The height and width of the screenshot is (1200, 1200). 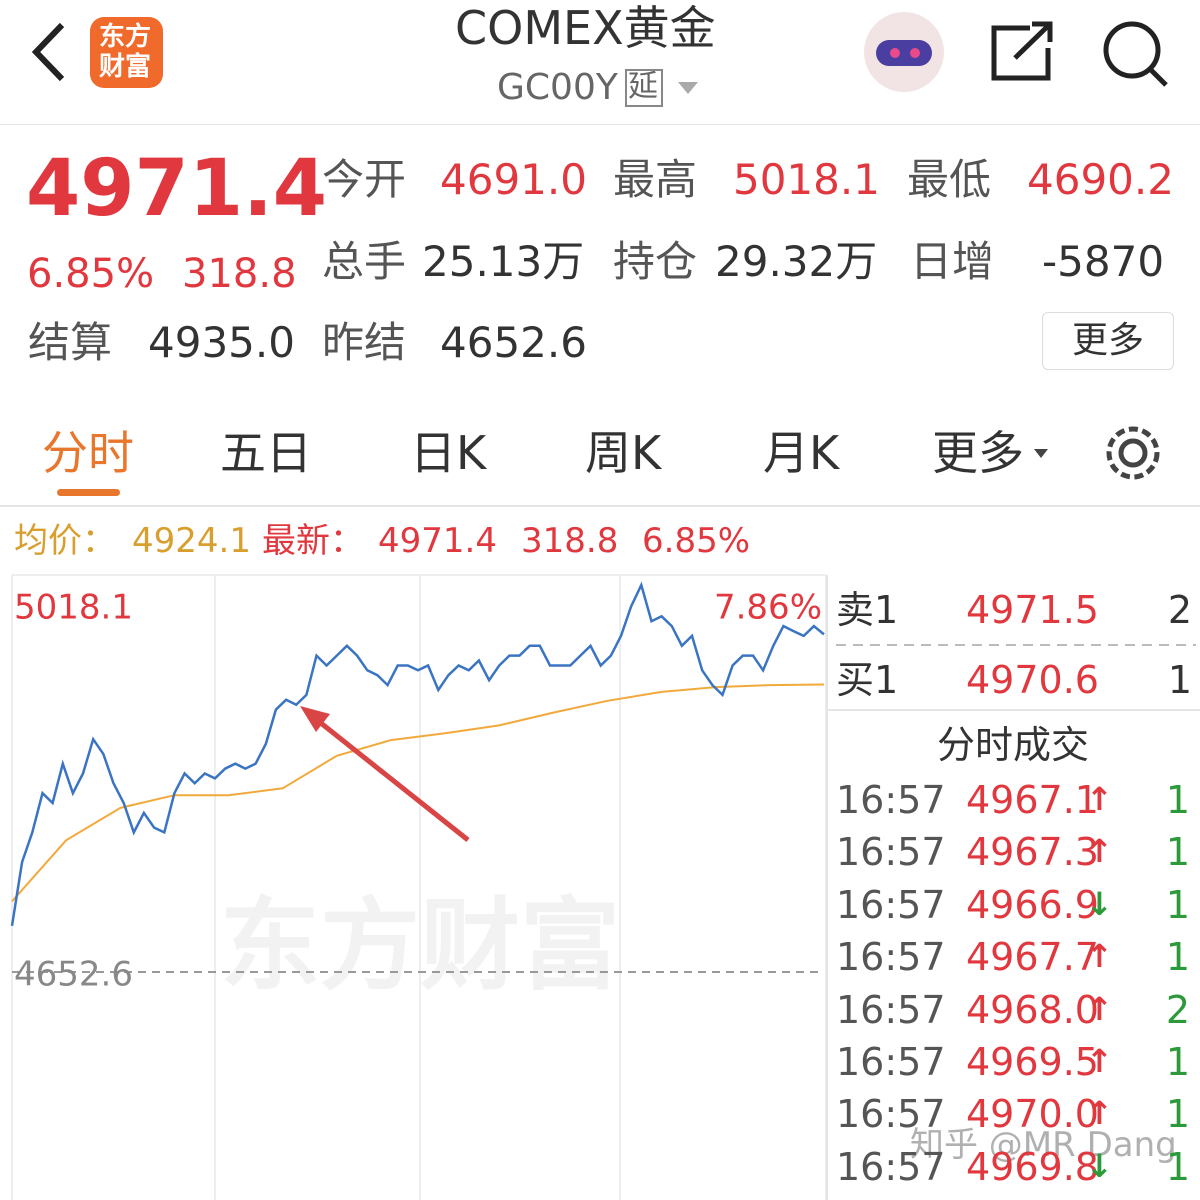 What do you see at coordinates (73, 975) in the screenshot?
I see `y-tick-label: 4652.6` at bounding box center [73, 975].